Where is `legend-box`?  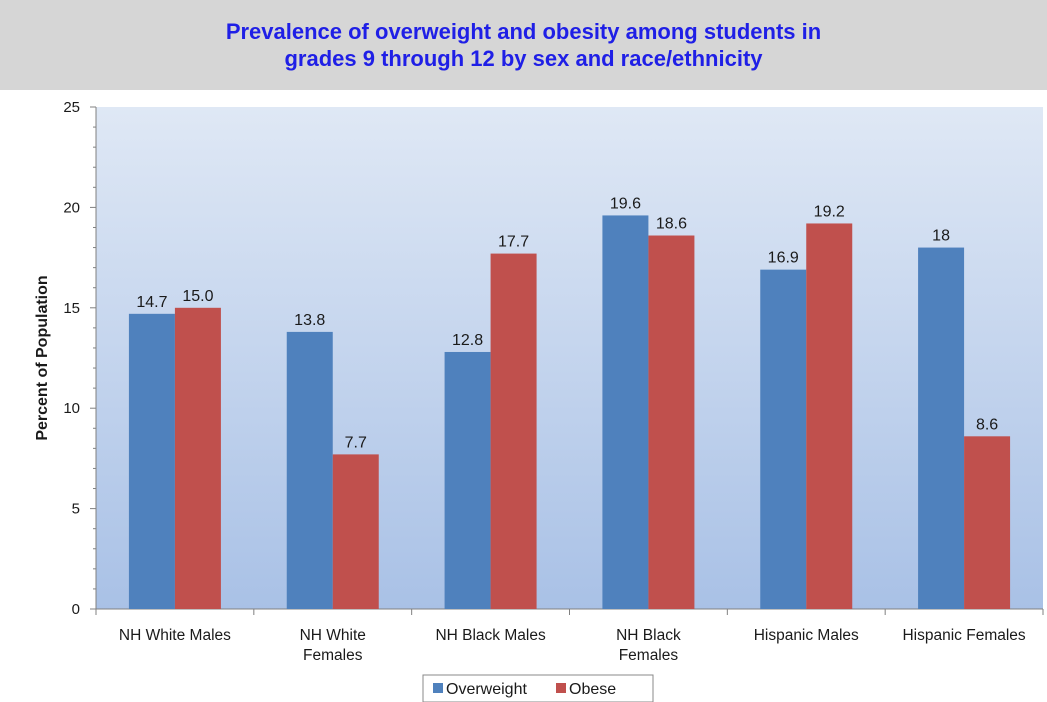
legend-box is located at coordinates (538, 688).